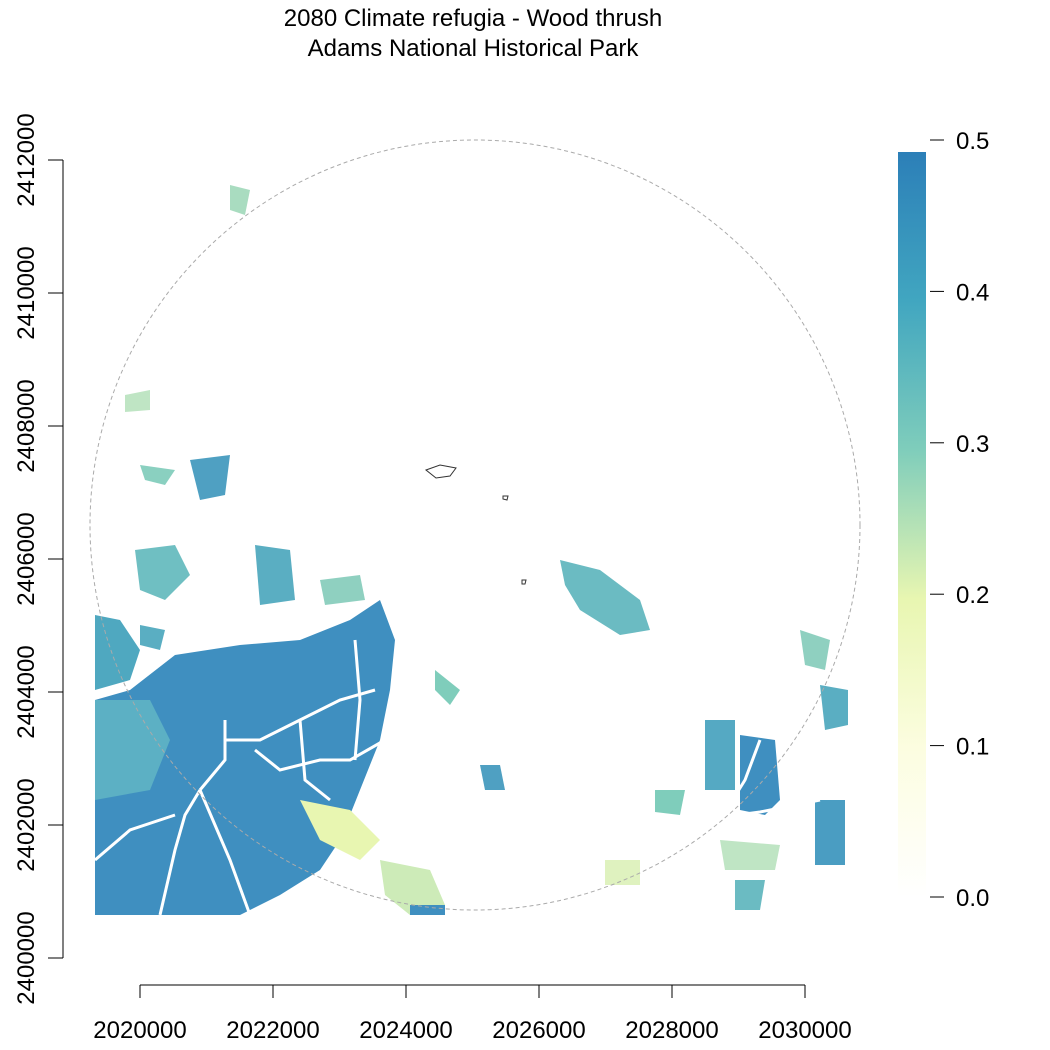  What do you see at coordinates (272, 1030) in the screenshot?
I see `x-tick-label: 2022000` at bounding box center [272, 1030].